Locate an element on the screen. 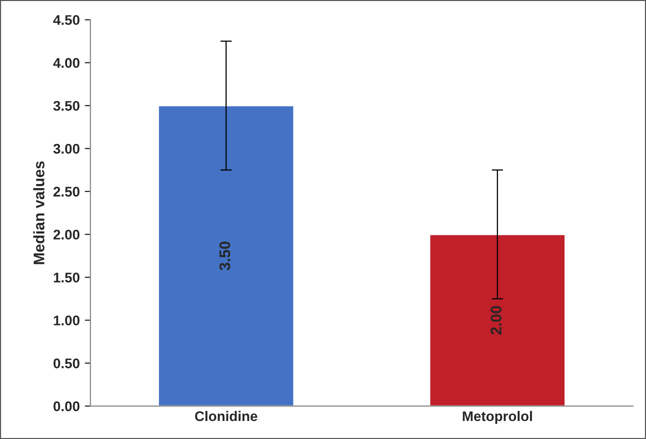  y-tick-label: 1.00 is located at coordinates (67, 321).